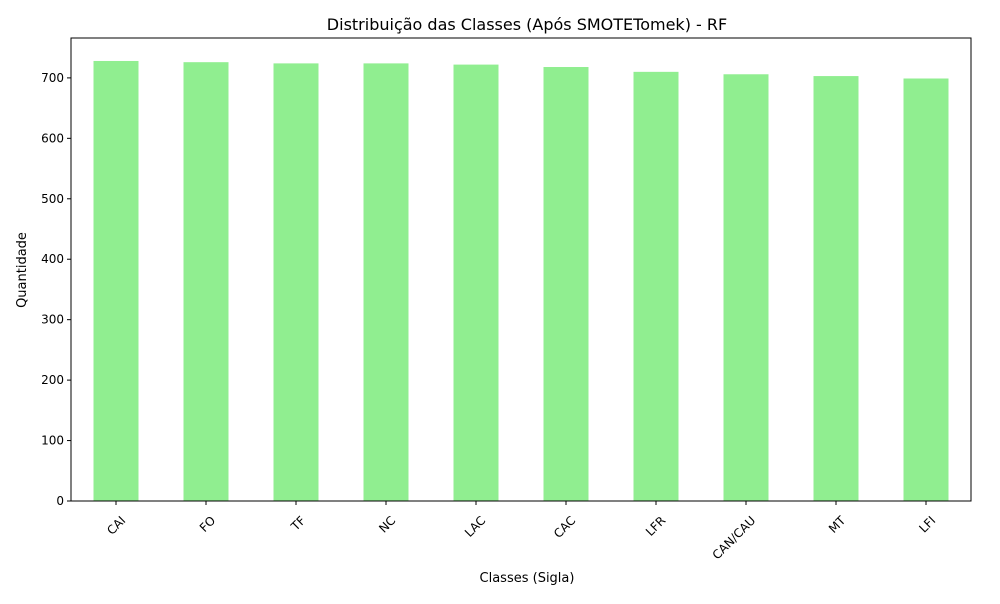 The height and width of the screenshot is (604, 1000). Describe the element at coordinates (521, 531) in the screenshot. I see `x-axis: CAI FO TF NC LAC CAC LFR CAN/CAU MT LFI` at that location.